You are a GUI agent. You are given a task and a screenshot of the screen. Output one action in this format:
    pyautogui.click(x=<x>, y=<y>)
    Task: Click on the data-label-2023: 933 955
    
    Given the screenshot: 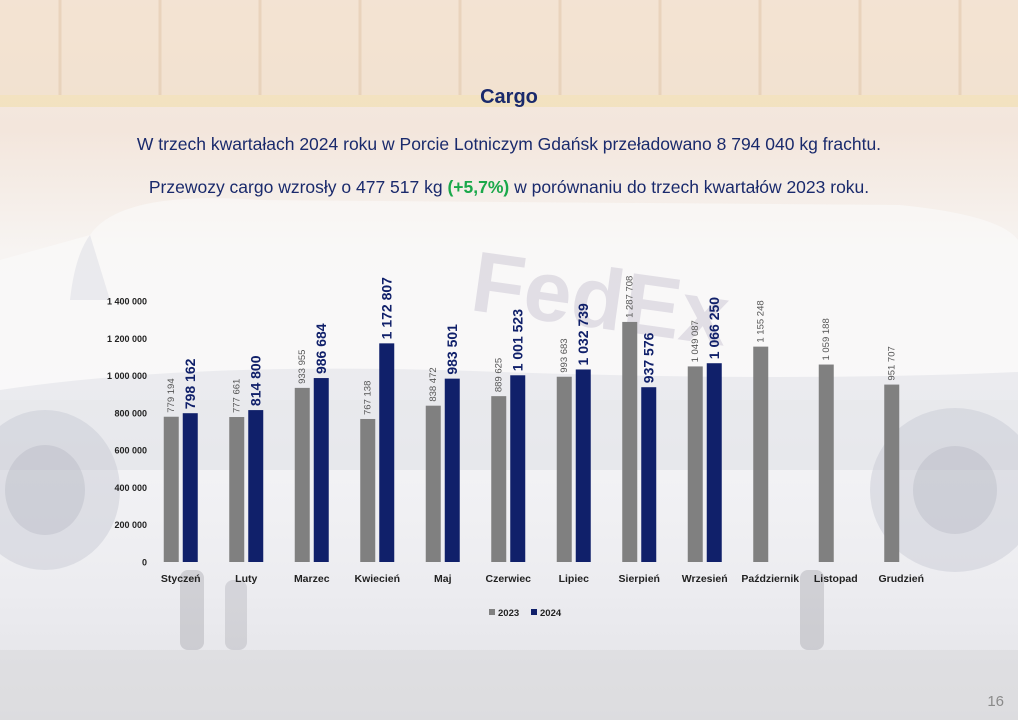 What is the action you would take?
    pyautogui.click(x=302, y=367)
    